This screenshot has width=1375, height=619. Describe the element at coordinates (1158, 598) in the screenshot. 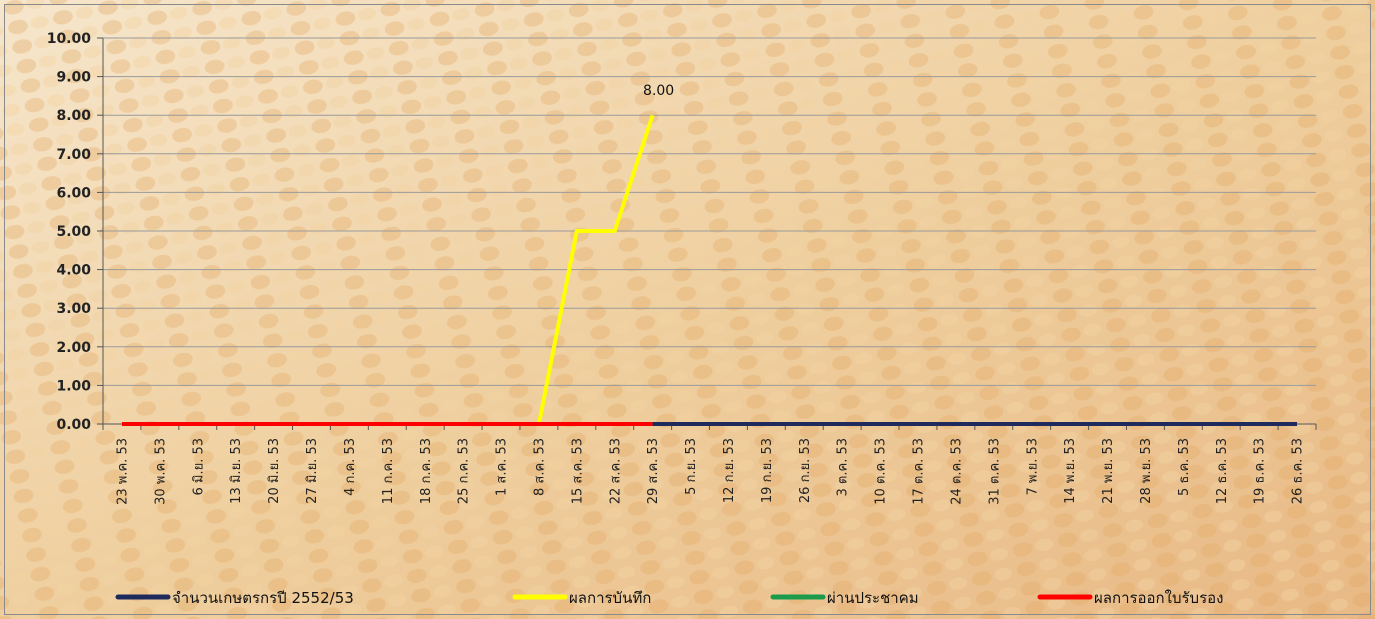

I see `legend-label-3: ผลการออกใบรับรอง` at that location.